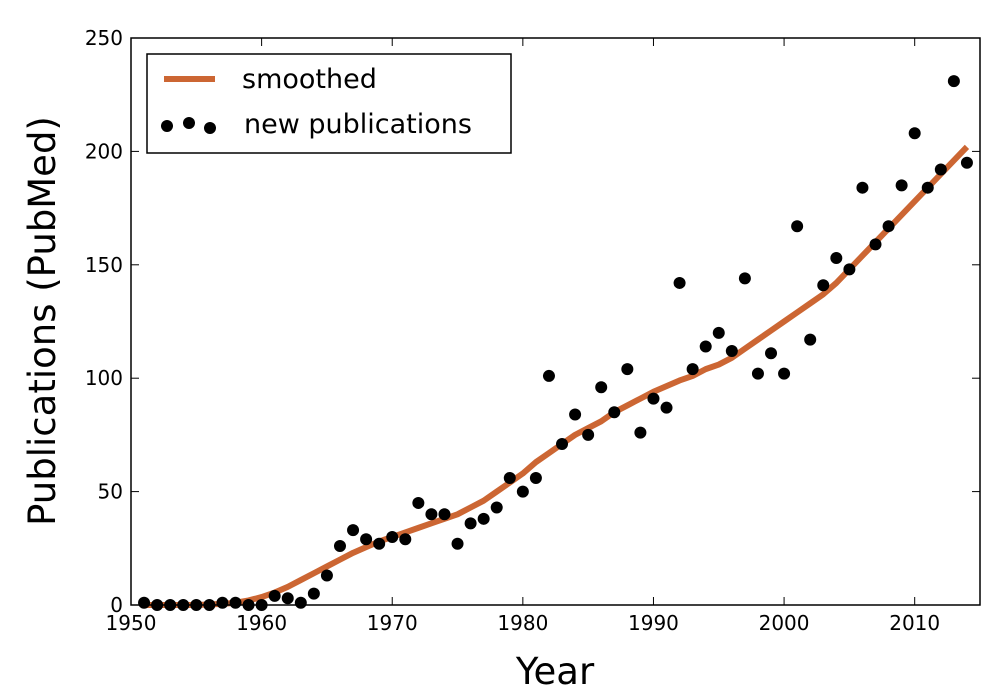 The height and width of the screenshot is (697, 1000). I want to click on legend-box, so click(329, 103).